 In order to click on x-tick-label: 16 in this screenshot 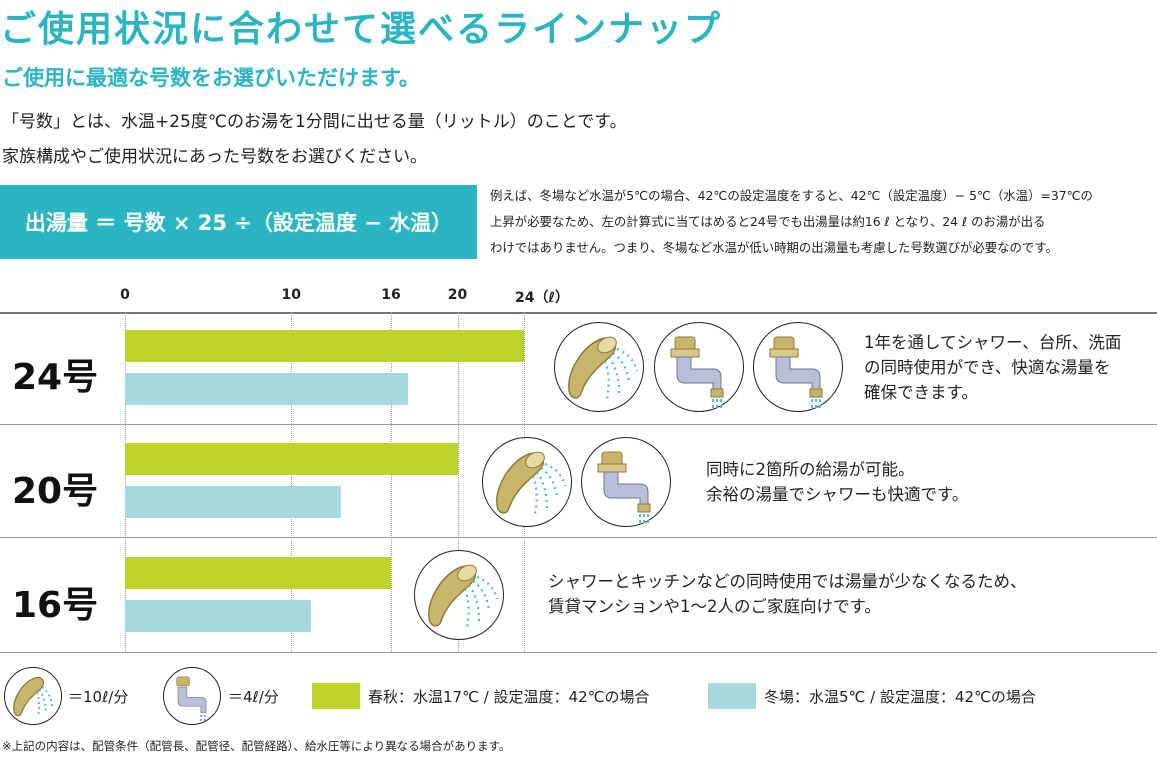, I will do `click(391, 295)`.